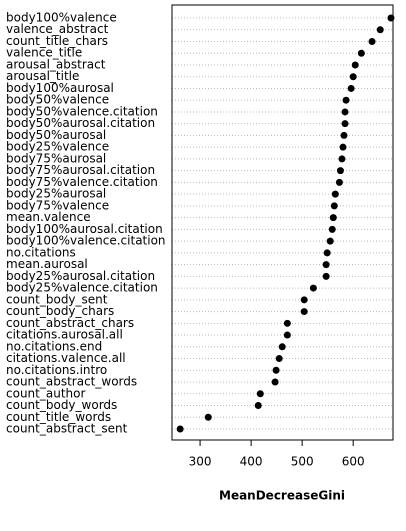  What do you see at coordinates (60, 311) in the screenshot?
I see `category-label: count_body_chars` at bounding box center [60, 311].